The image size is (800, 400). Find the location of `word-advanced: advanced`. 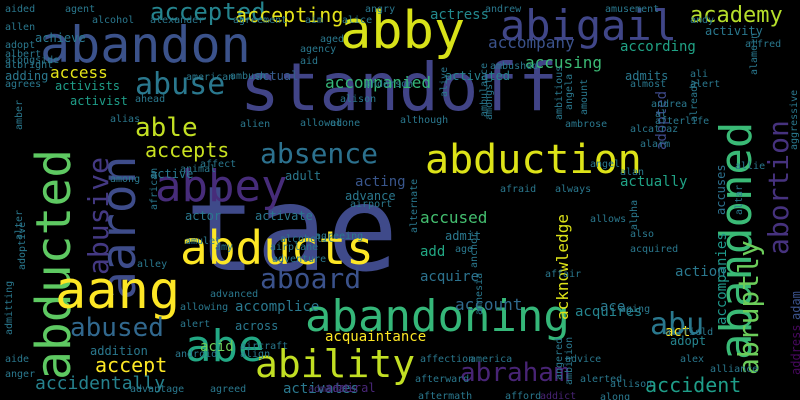

word-advanced: advanced is located at coordinates (234, 294).